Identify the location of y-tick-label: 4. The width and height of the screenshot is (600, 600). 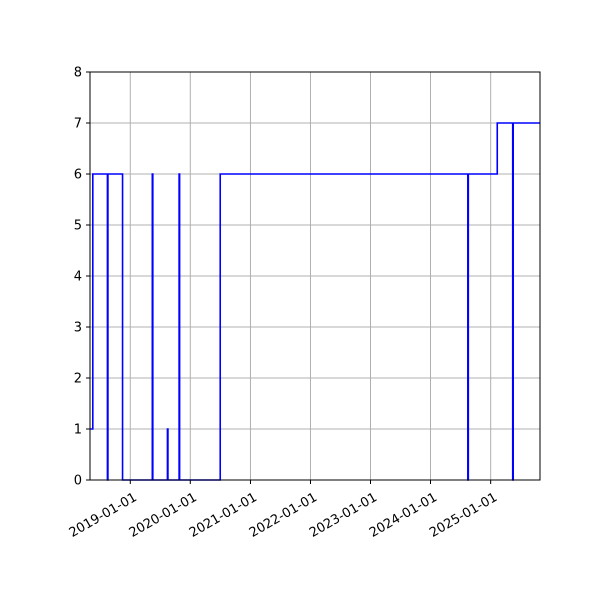
(78, 277).